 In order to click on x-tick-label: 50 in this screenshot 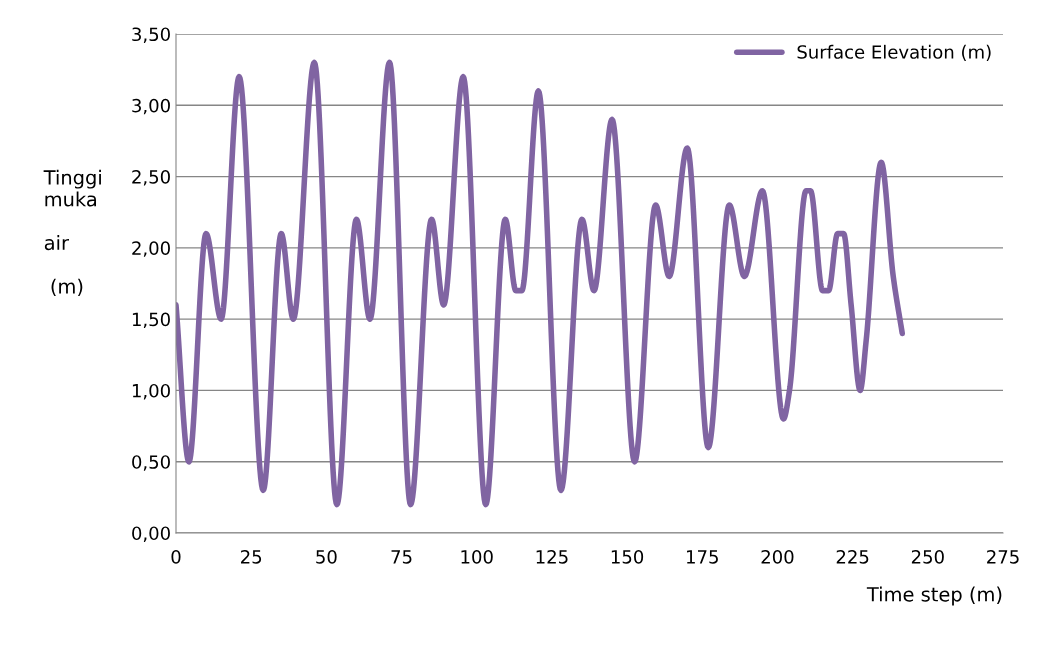, I will do `click(326, 556)`.